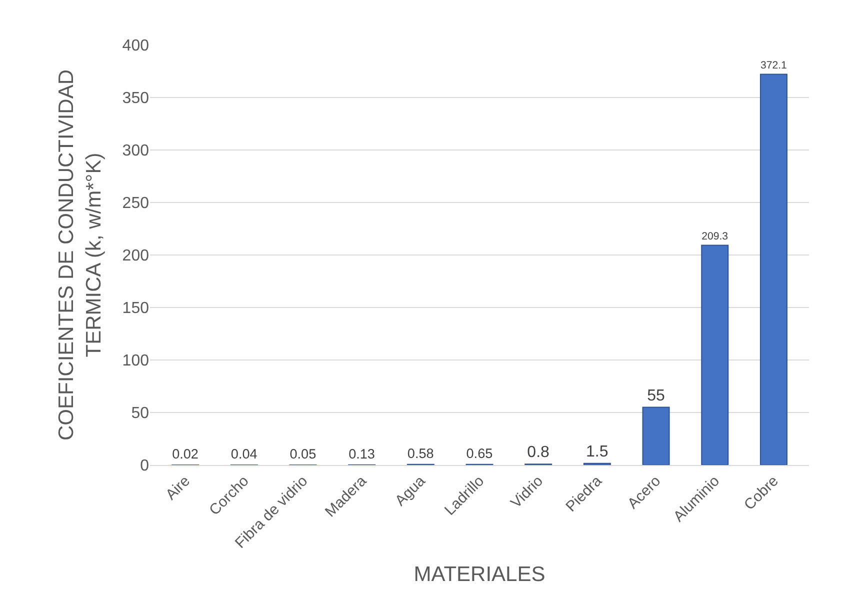 This screenshot has width=849, height=615. I want to click on data-label: 0.04, so click(244, 454).